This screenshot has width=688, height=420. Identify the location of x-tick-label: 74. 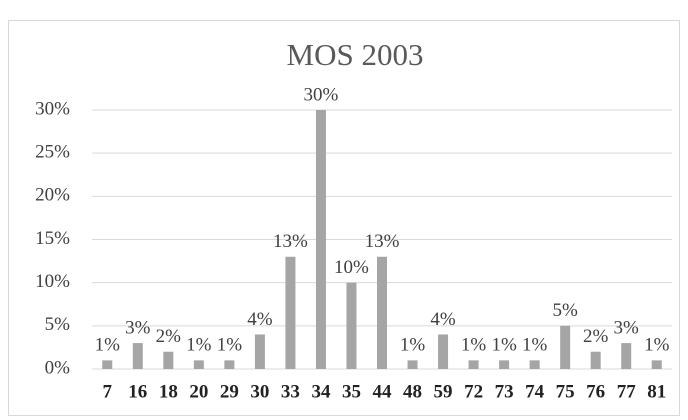
(535, 391).